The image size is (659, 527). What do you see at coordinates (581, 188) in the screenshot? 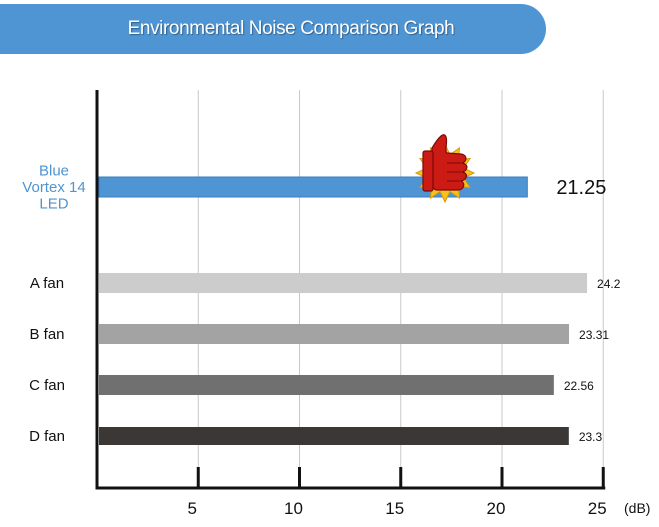
I see `value-label: 21.25` at bounding box center [581, 188].